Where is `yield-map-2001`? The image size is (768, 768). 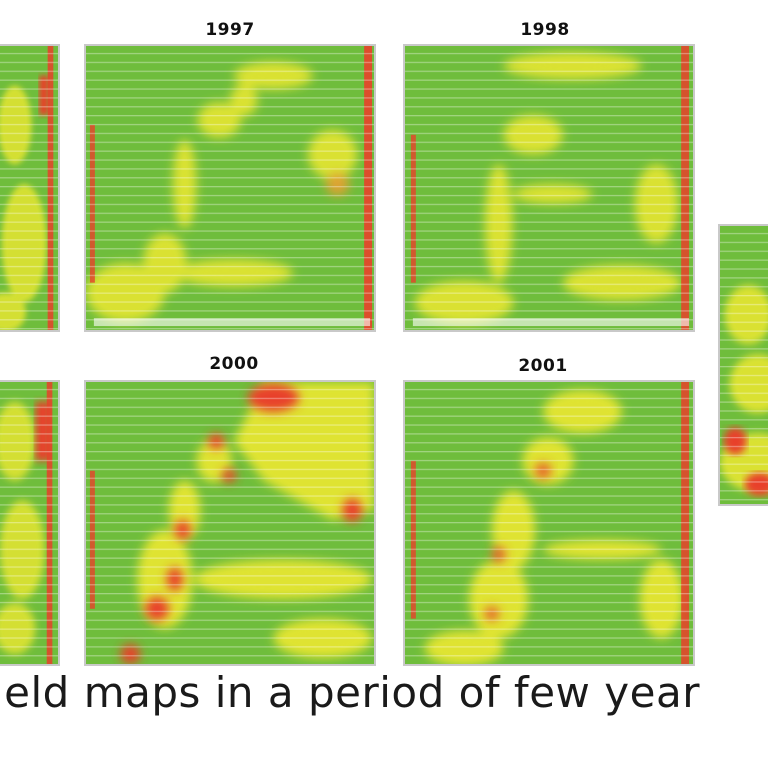
yield-map-2001 is located at coordinates (549, 523).